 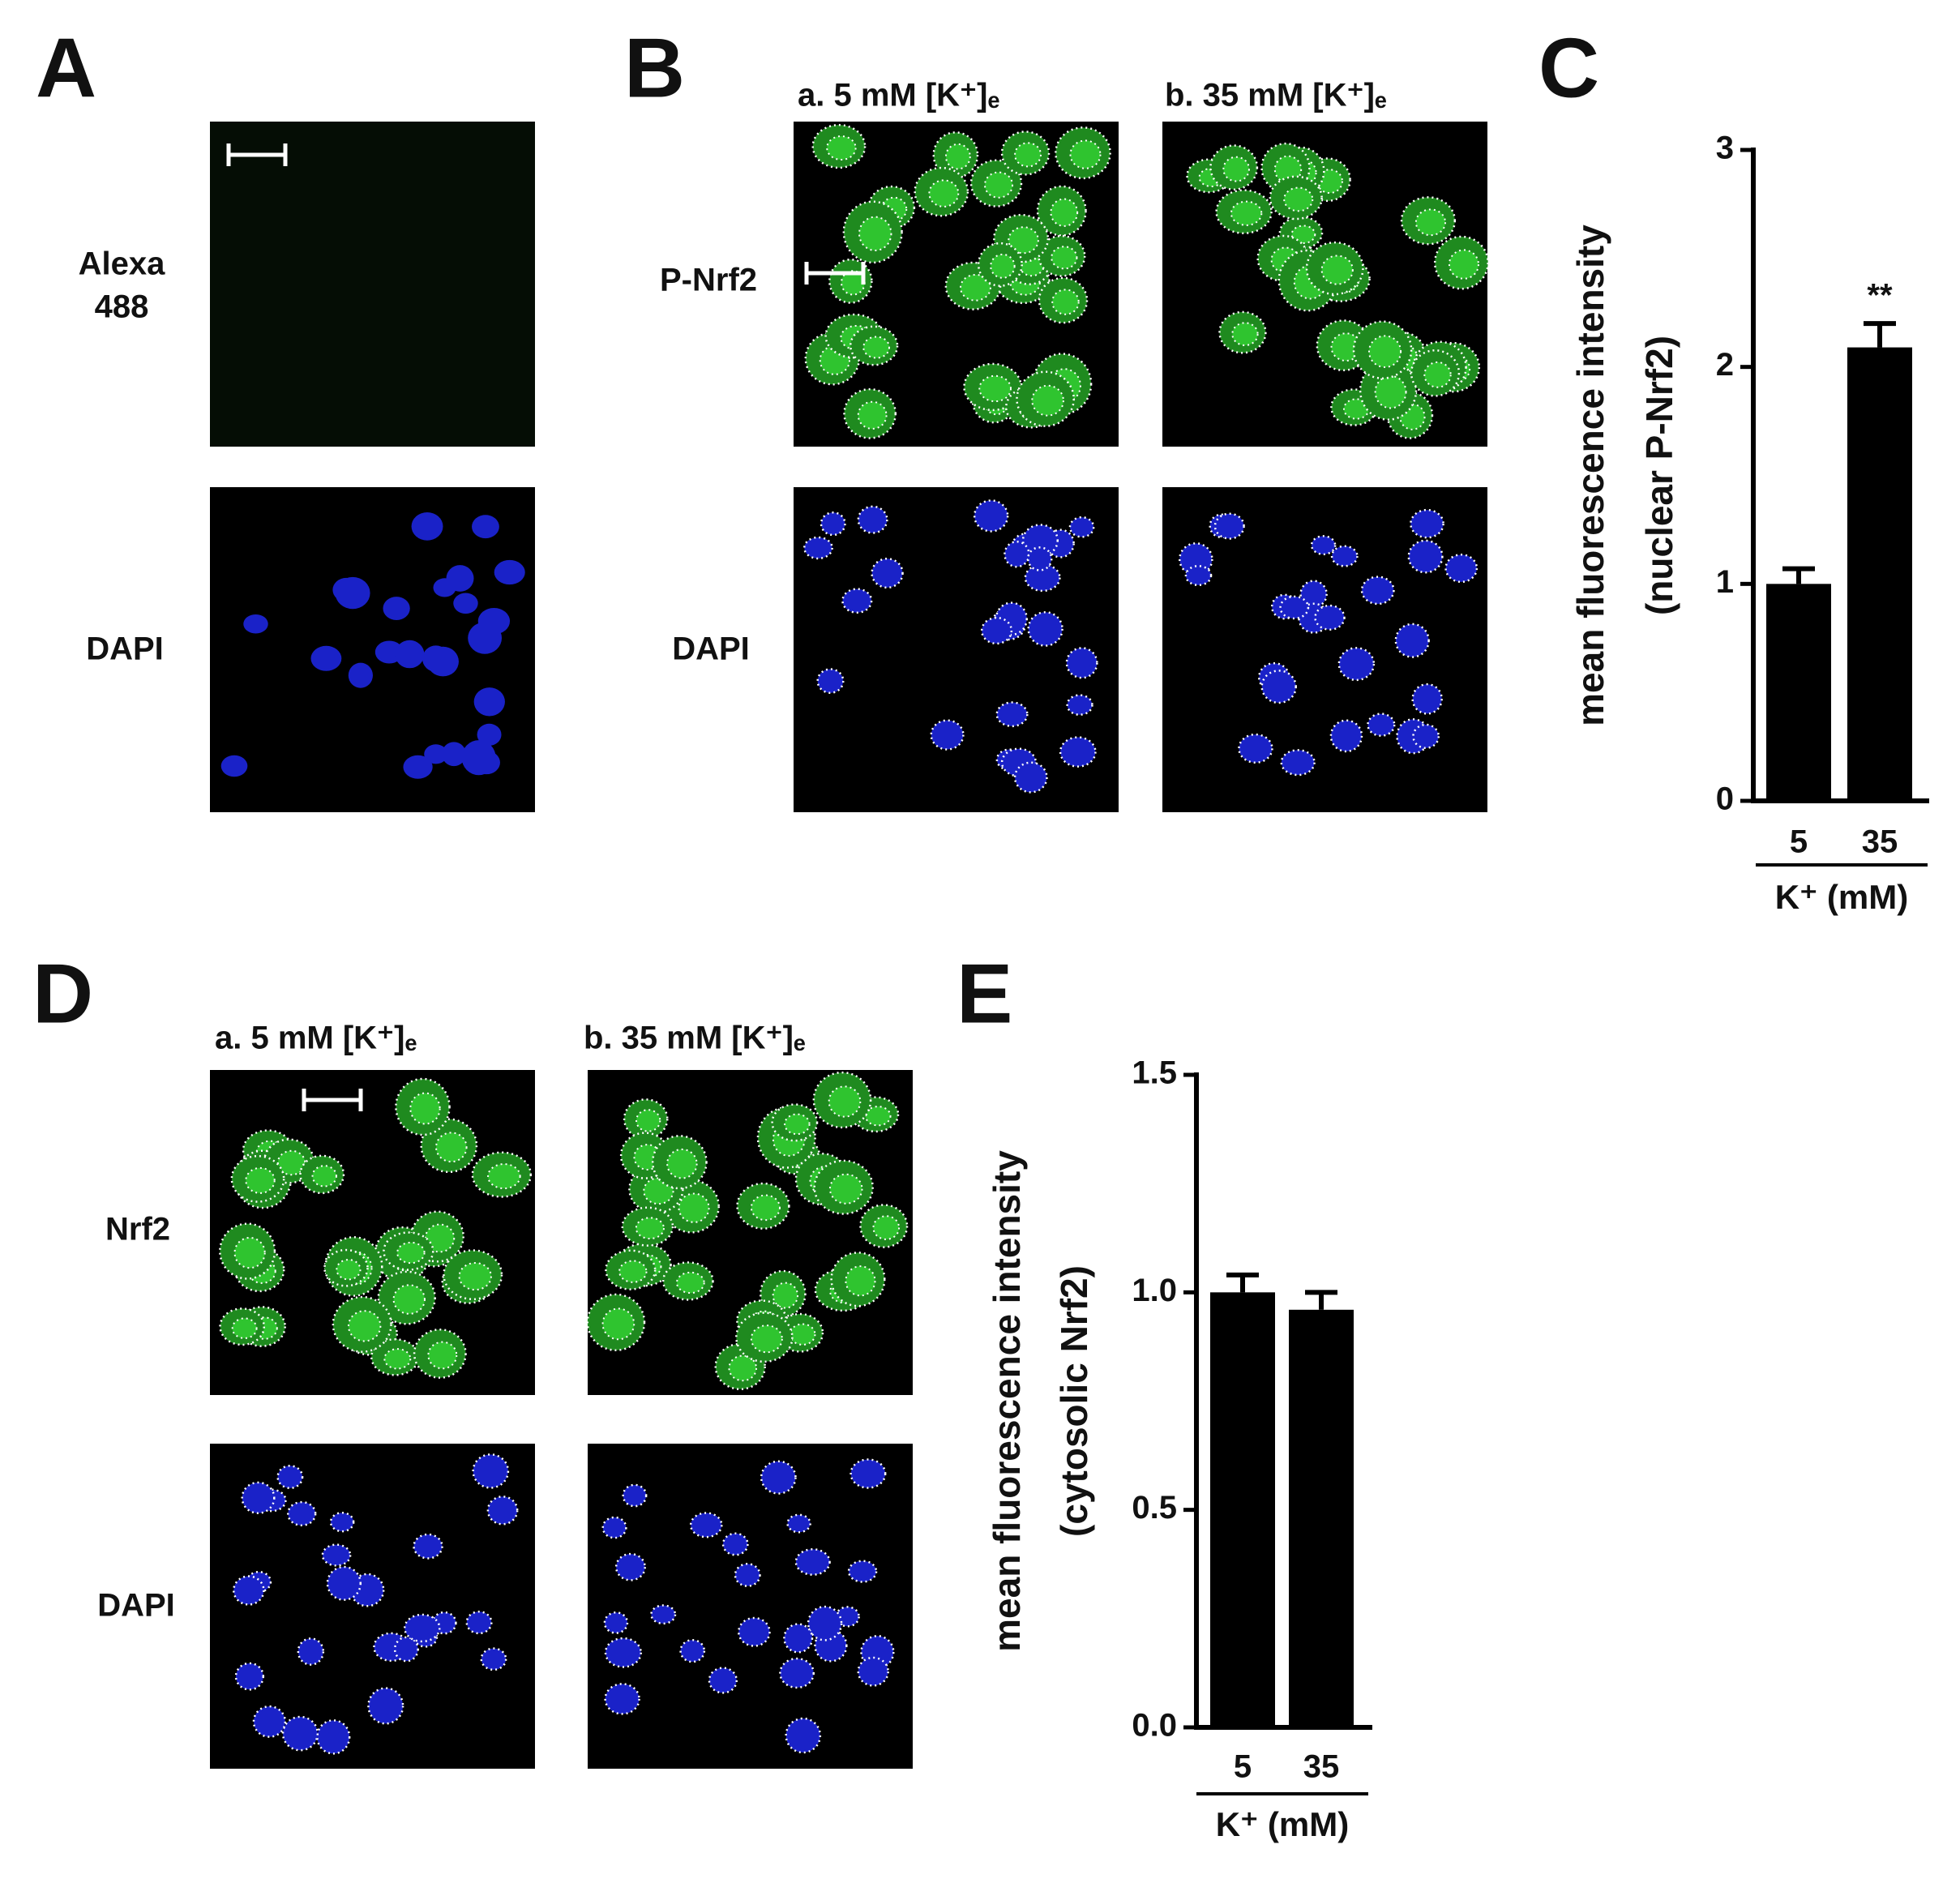 What do you see at coordinates (1568, 68) in the screenshot?
I see `panel-label: C` at bounding box center [1568, 68].